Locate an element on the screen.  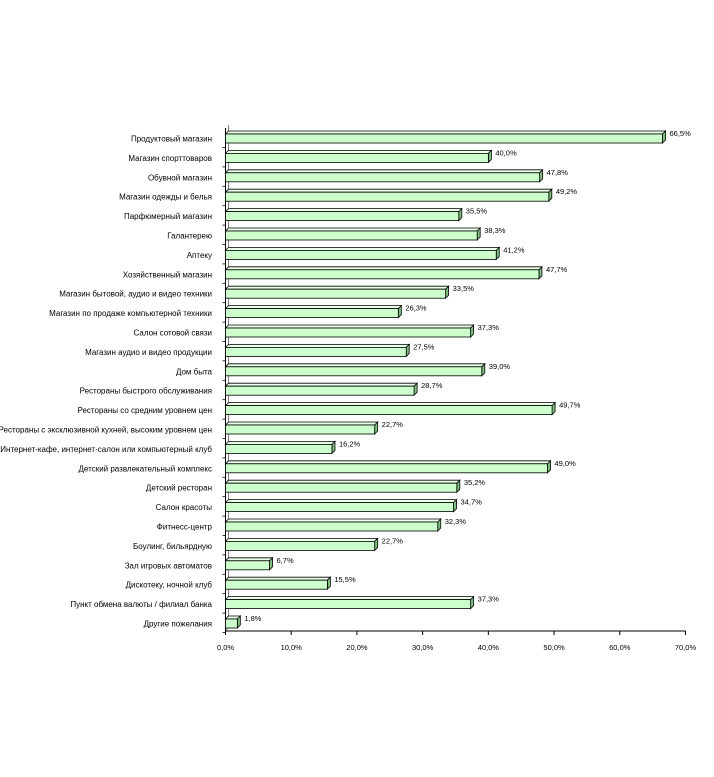
category-label: Магазин по продаже компьютерной техники is located at coordinates (130, 313).